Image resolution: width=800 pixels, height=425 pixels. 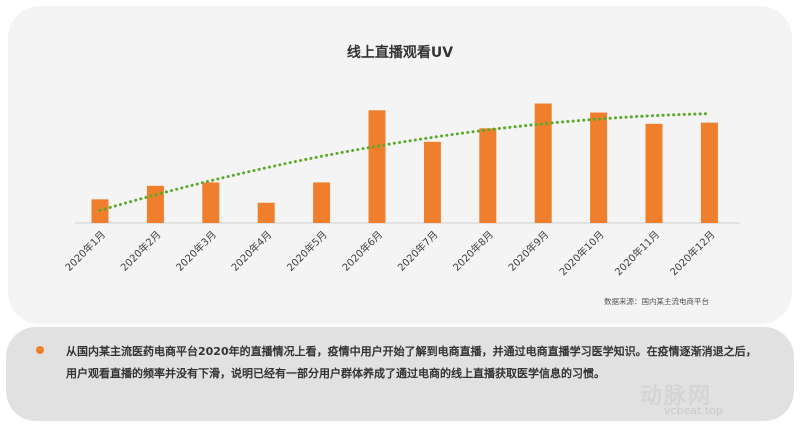 What do you see at coordinates (362, 251) in the screenshot?
I see `x-tick-label: 2020年6月` at bounding box center [362, 251].